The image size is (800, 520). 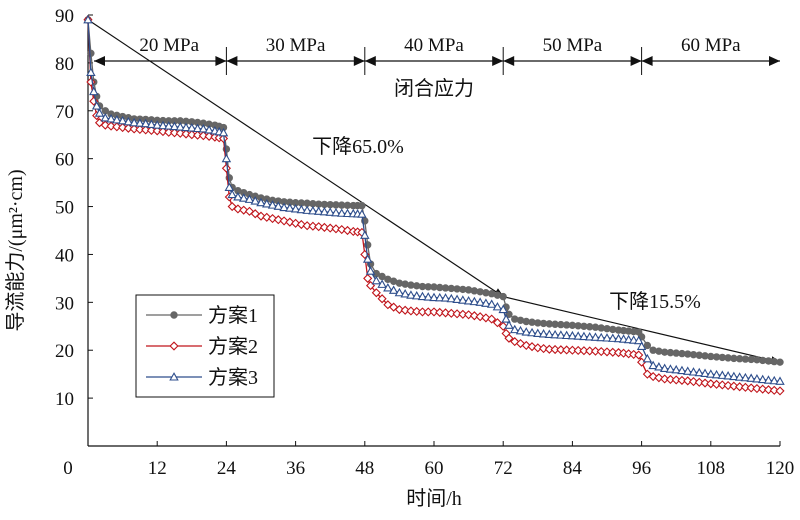 I want to click on x-tick-label: 24, so click(x=227, y=468).